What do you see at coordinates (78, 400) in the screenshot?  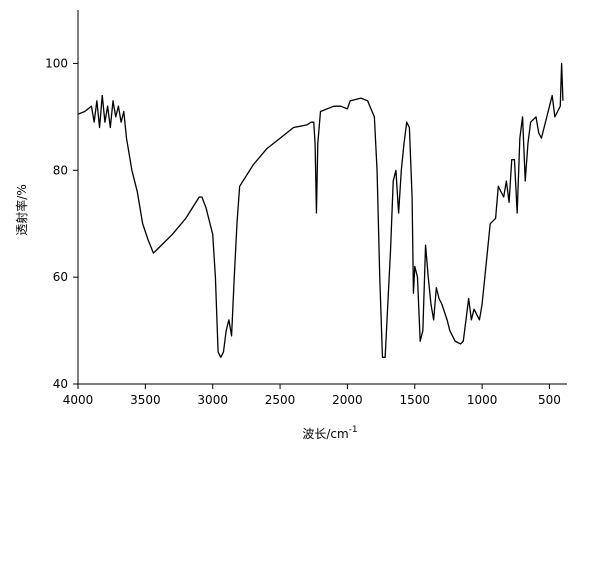 I see `x-tick-label: 4000` at bounding box center [78, 400].